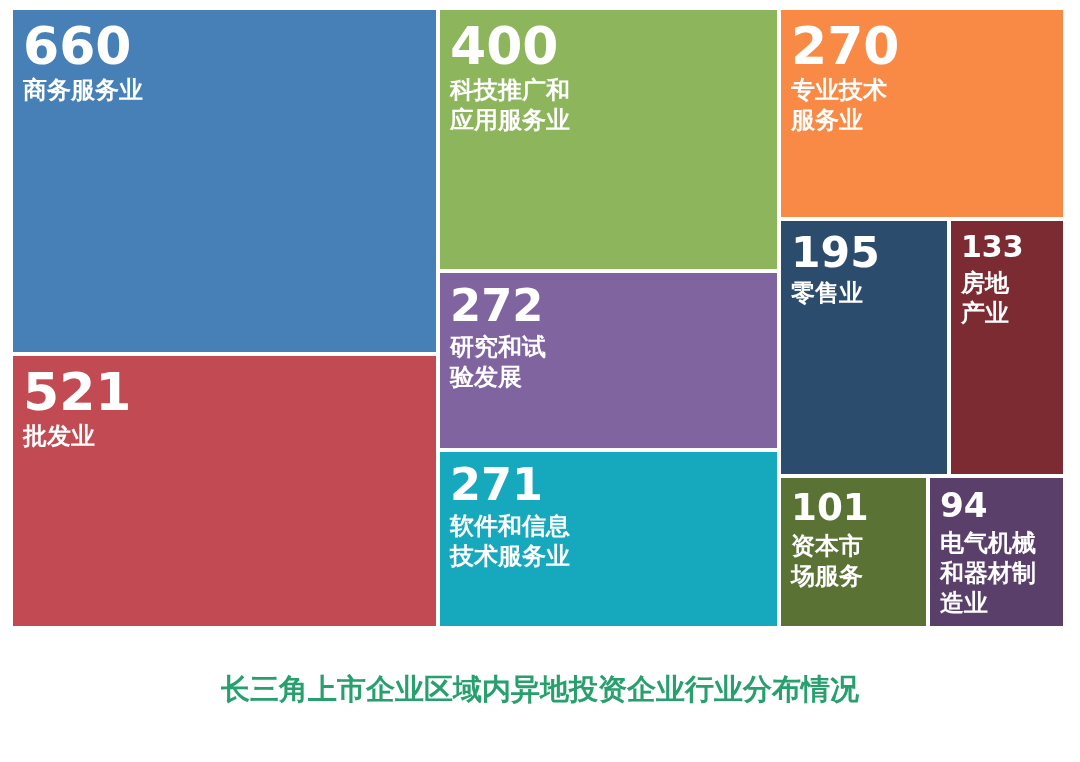 The width and height of the screenshot is (1080, 762). What do you see at coordinates (509, 540) in the screenshot?
I see `category-label: 软件和信息技术服务业` at bounding box center [509, 540].